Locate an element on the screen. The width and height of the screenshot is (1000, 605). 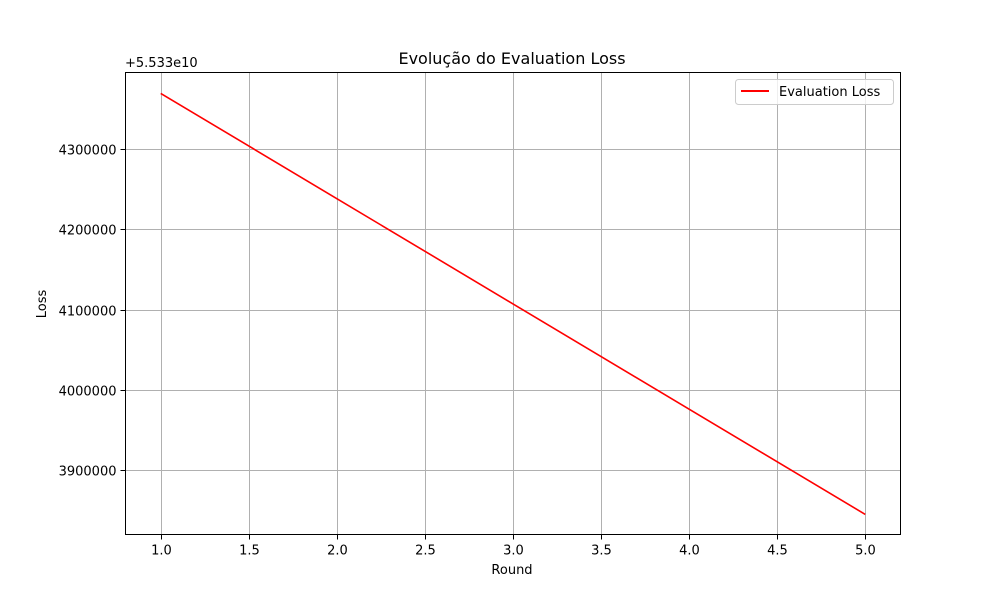
y-axis-label: Loss is located at coordinates (42, 304).